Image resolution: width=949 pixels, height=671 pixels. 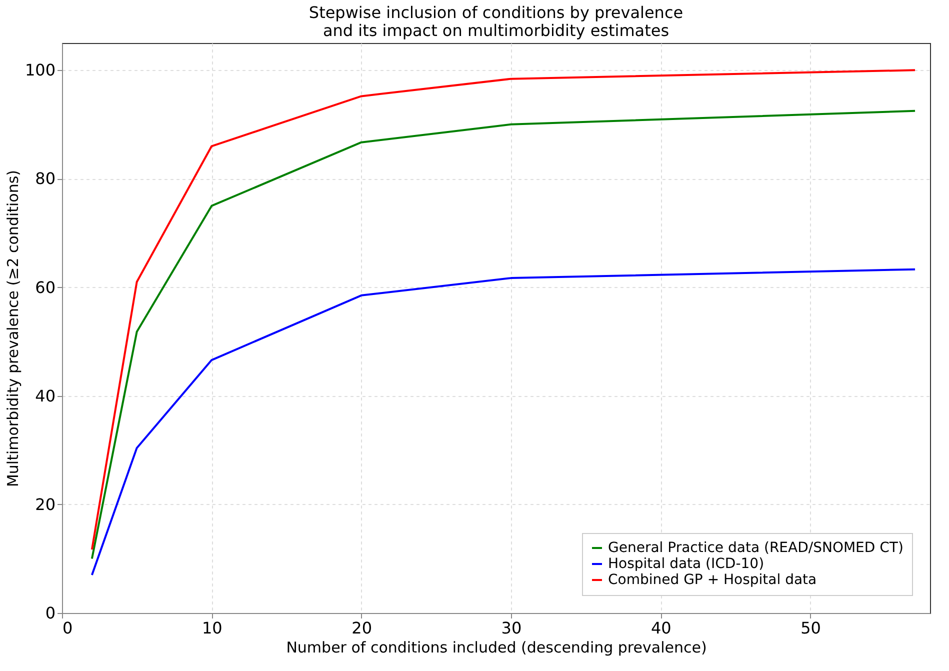 I want to click on y-tick-label: 80, so click(x=45, y=178).